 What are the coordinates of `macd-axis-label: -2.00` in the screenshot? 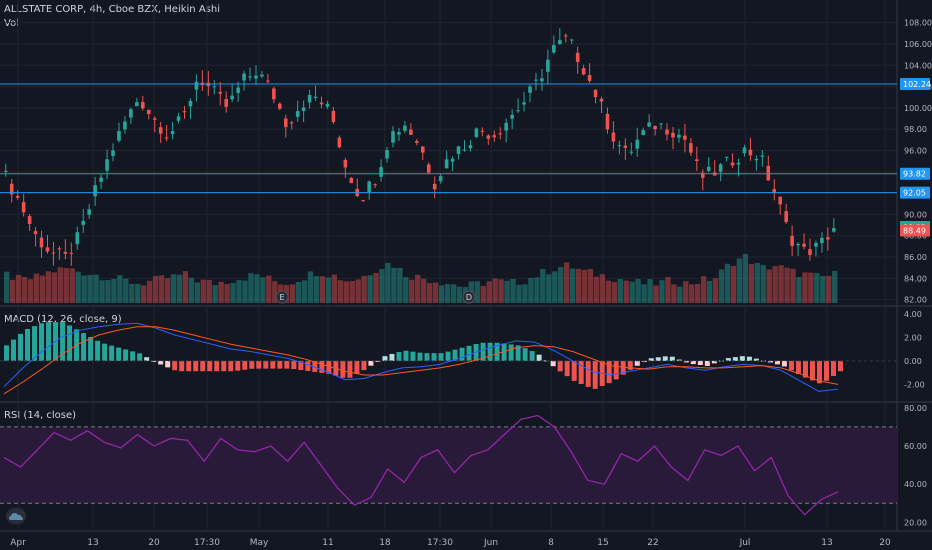 It's located at (914, 384).